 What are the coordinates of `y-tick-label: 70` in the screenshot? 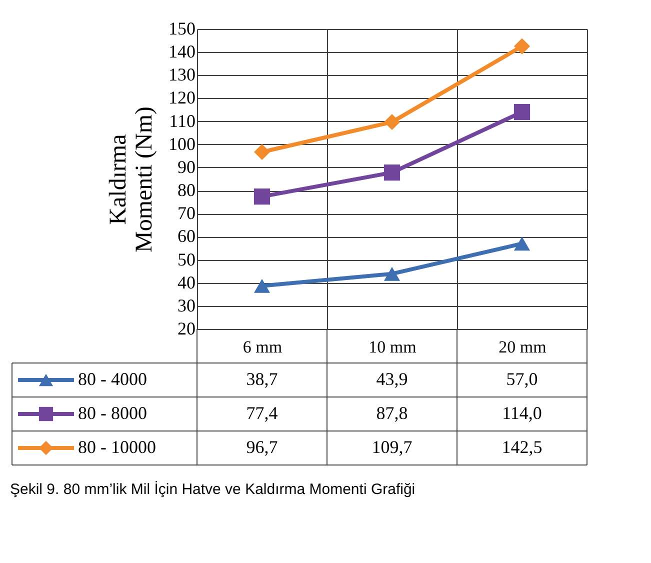 It's located at (187, 213).